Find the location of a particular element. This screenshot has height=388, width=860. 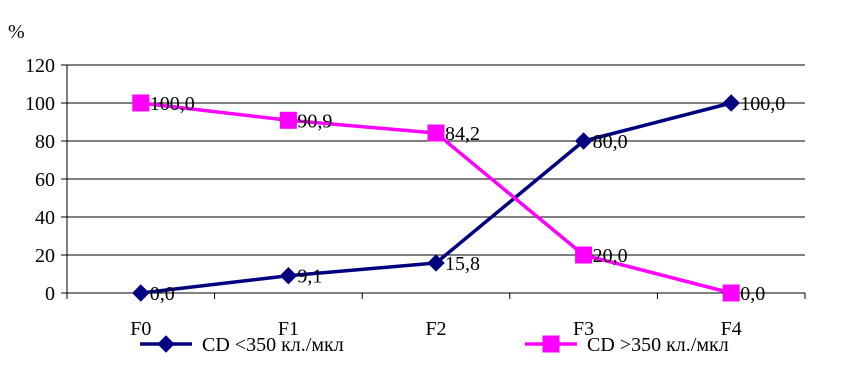

data-point-s2-F2 is located at coordinates (436, 133).